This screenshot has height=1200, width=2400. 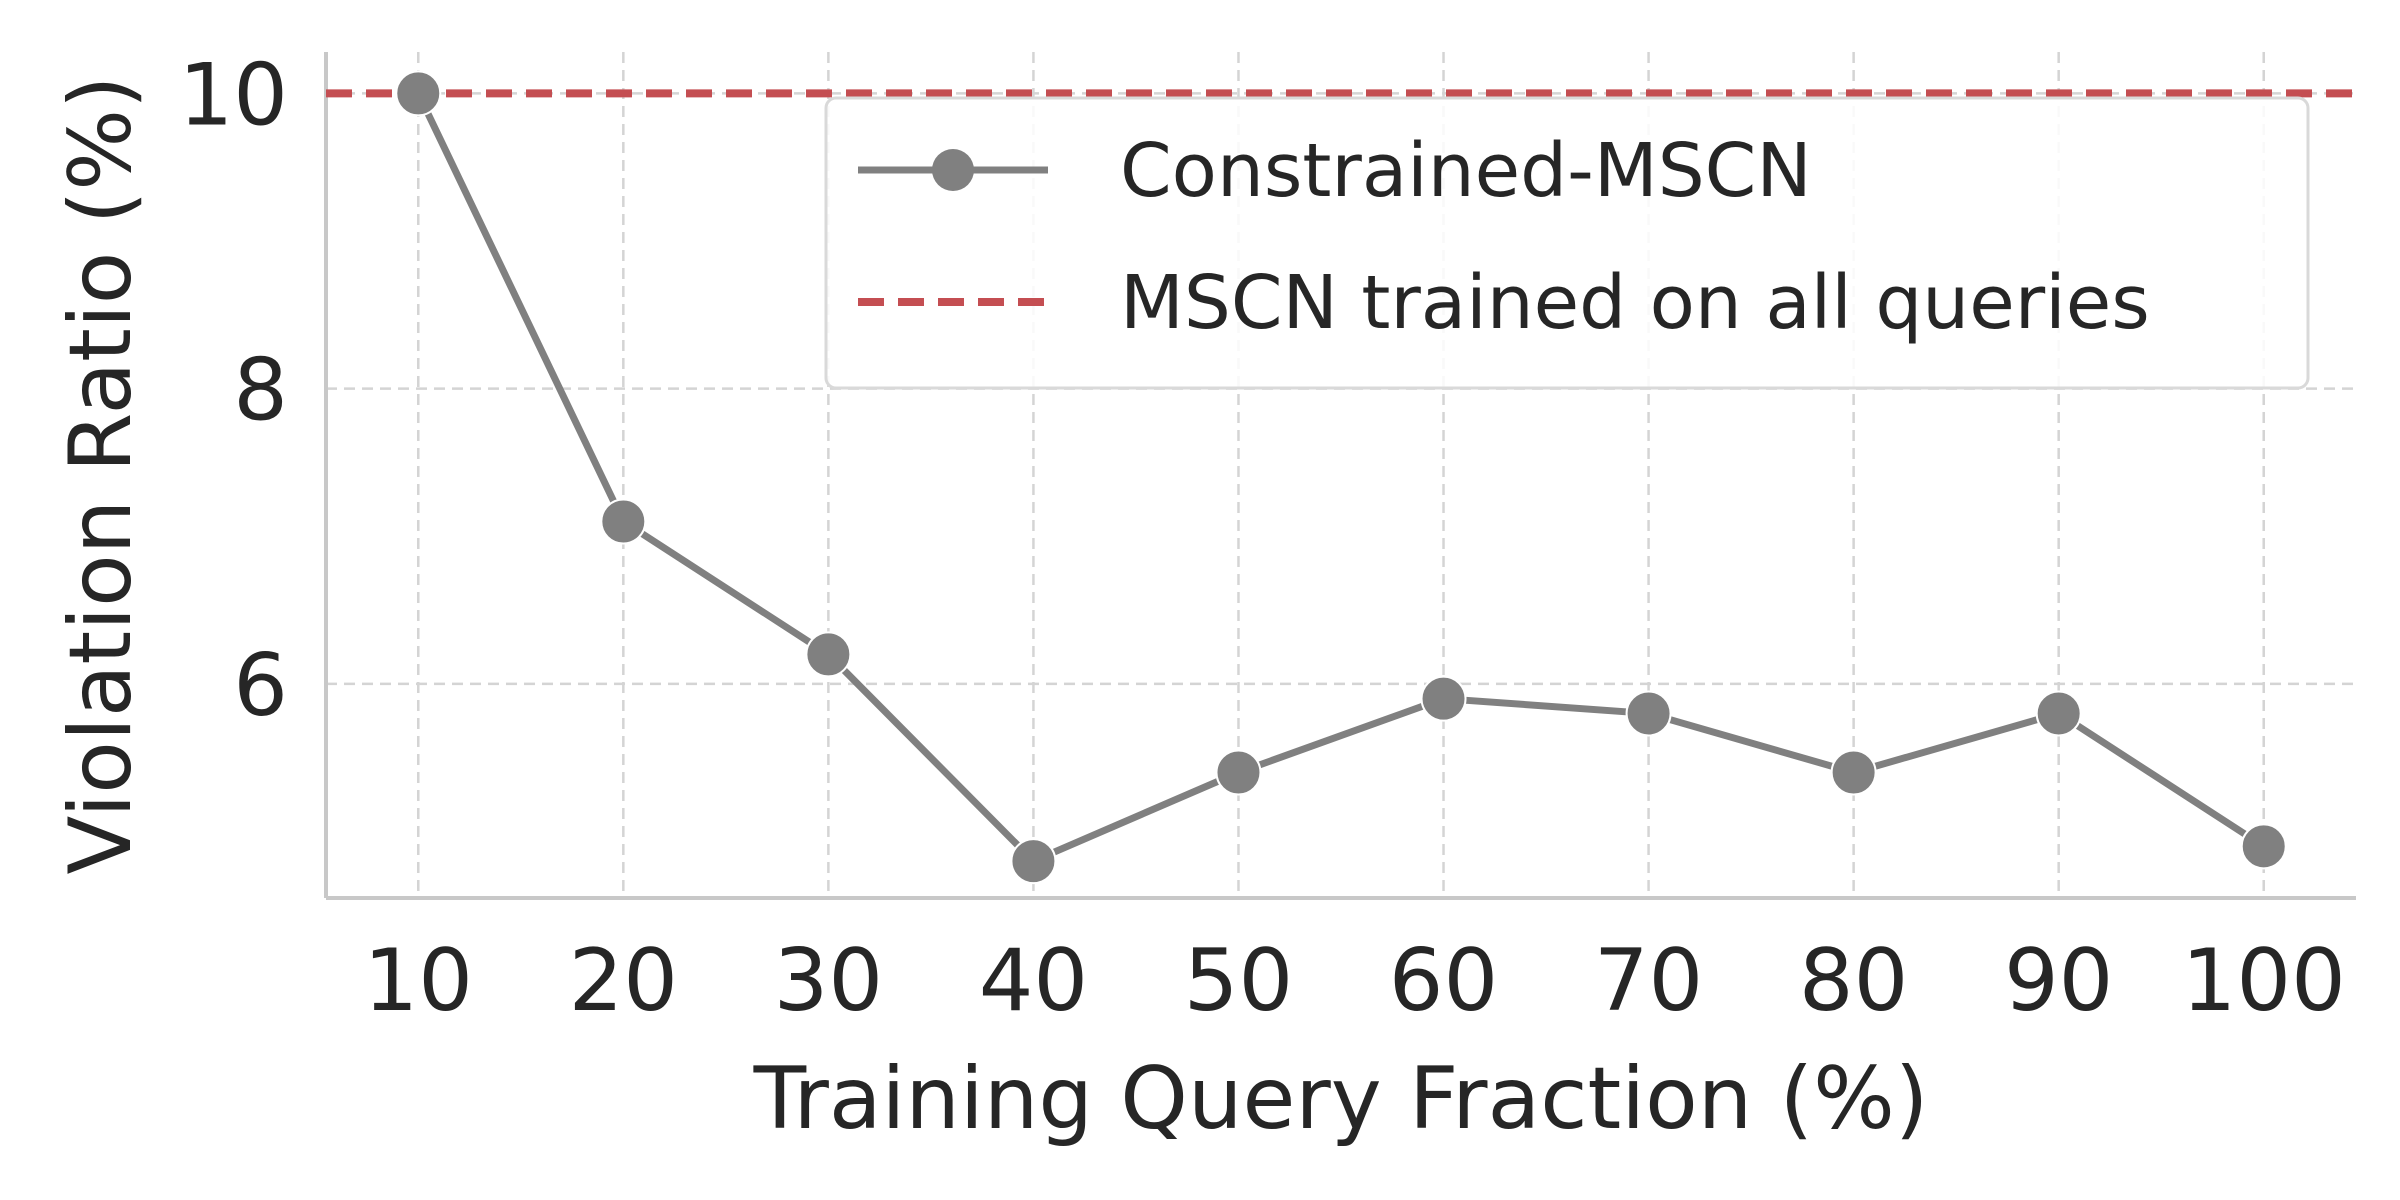 What do you see at coordinates (418, 981) in the screenshot?
I see `x-tick-label: 10` at bounding box center [418, 981].